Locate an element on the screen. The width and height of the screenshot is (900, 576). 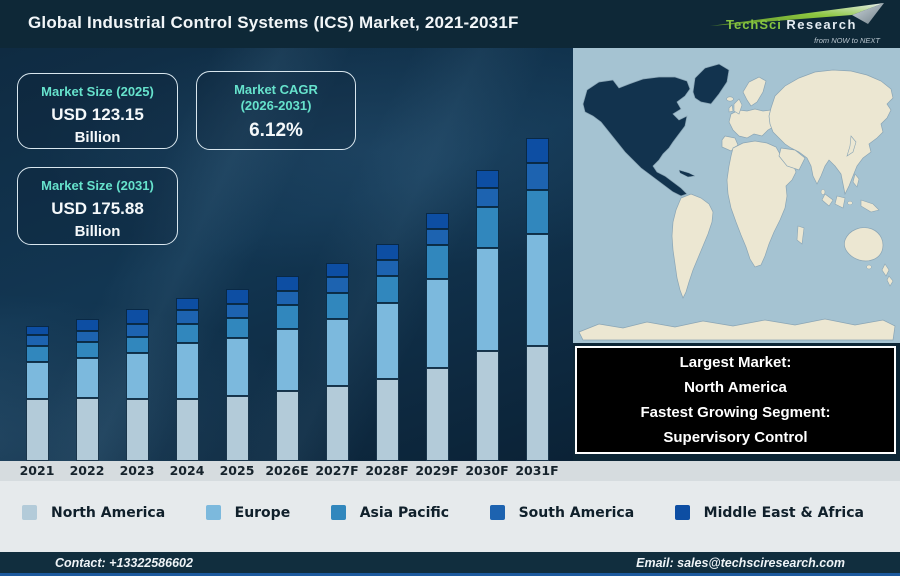
legend-label: Asia Pacific is located at coordinates (404, 512).